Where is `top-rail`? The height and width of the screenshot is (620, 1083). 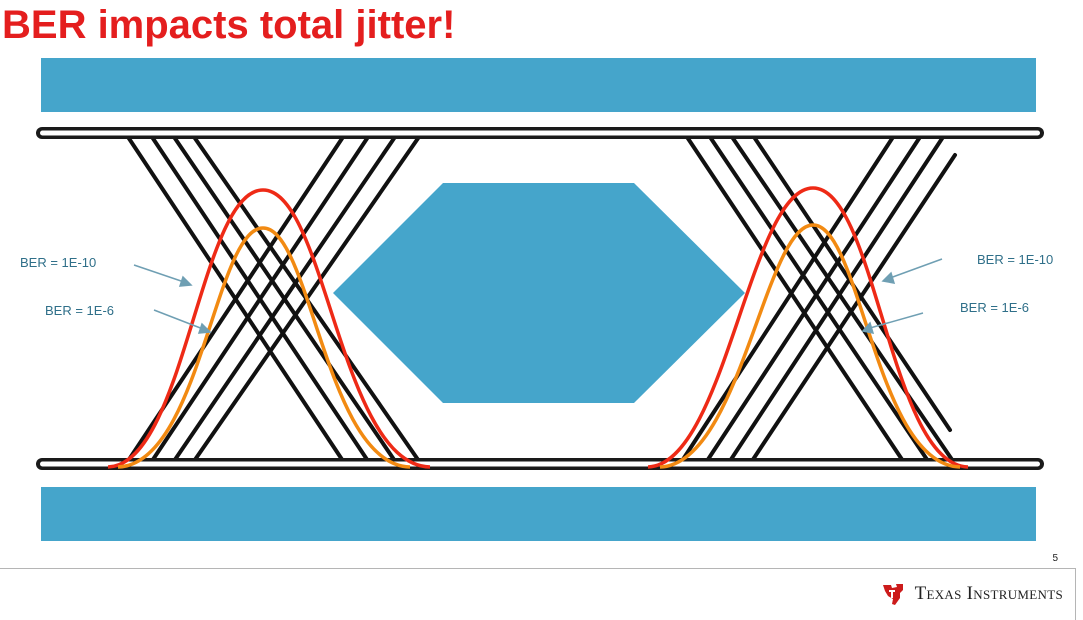
top-rail is located at coordinates (540, 133).